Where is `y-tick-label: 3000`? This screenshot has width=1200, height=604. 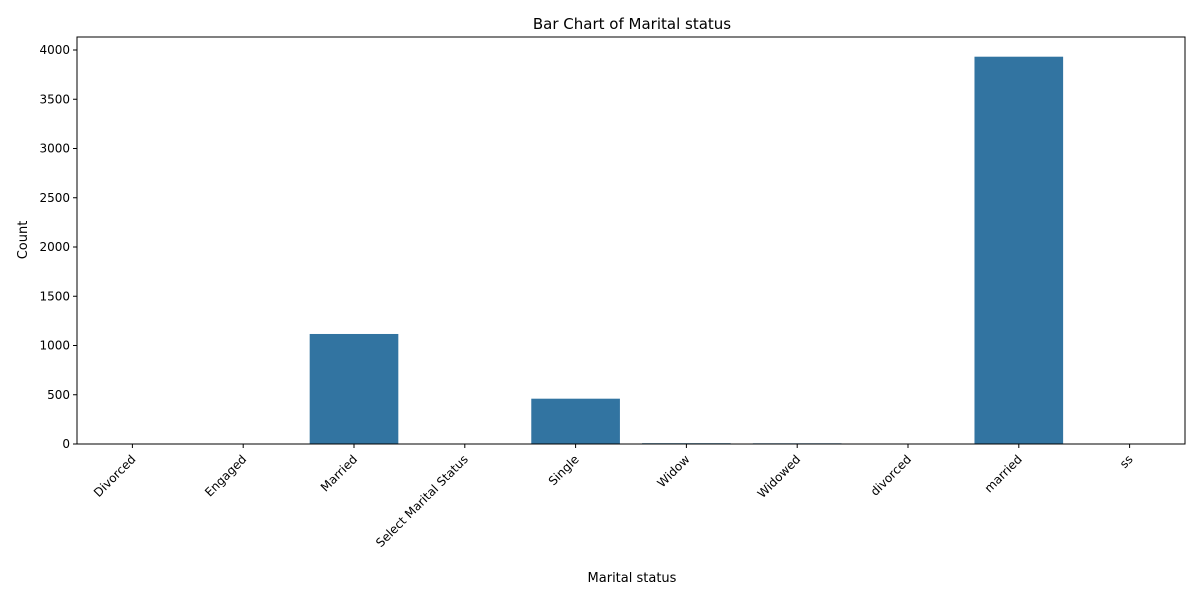
y-tick-label: 3000 is located at coordinates (54, 149).